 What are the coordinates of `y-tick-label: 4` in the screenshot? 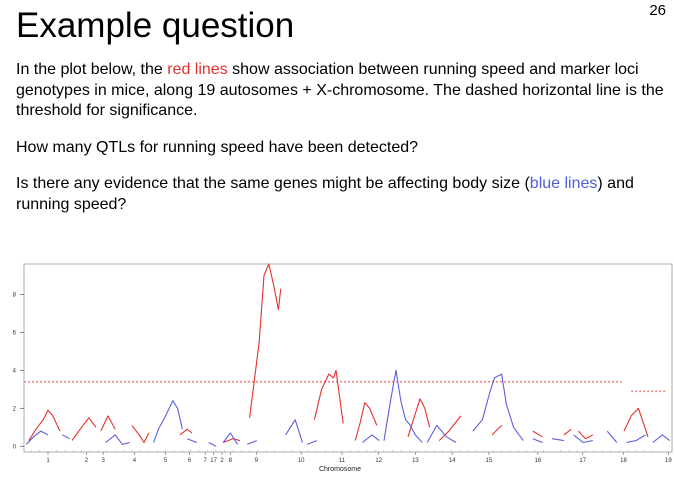 It's located at (15, 371).